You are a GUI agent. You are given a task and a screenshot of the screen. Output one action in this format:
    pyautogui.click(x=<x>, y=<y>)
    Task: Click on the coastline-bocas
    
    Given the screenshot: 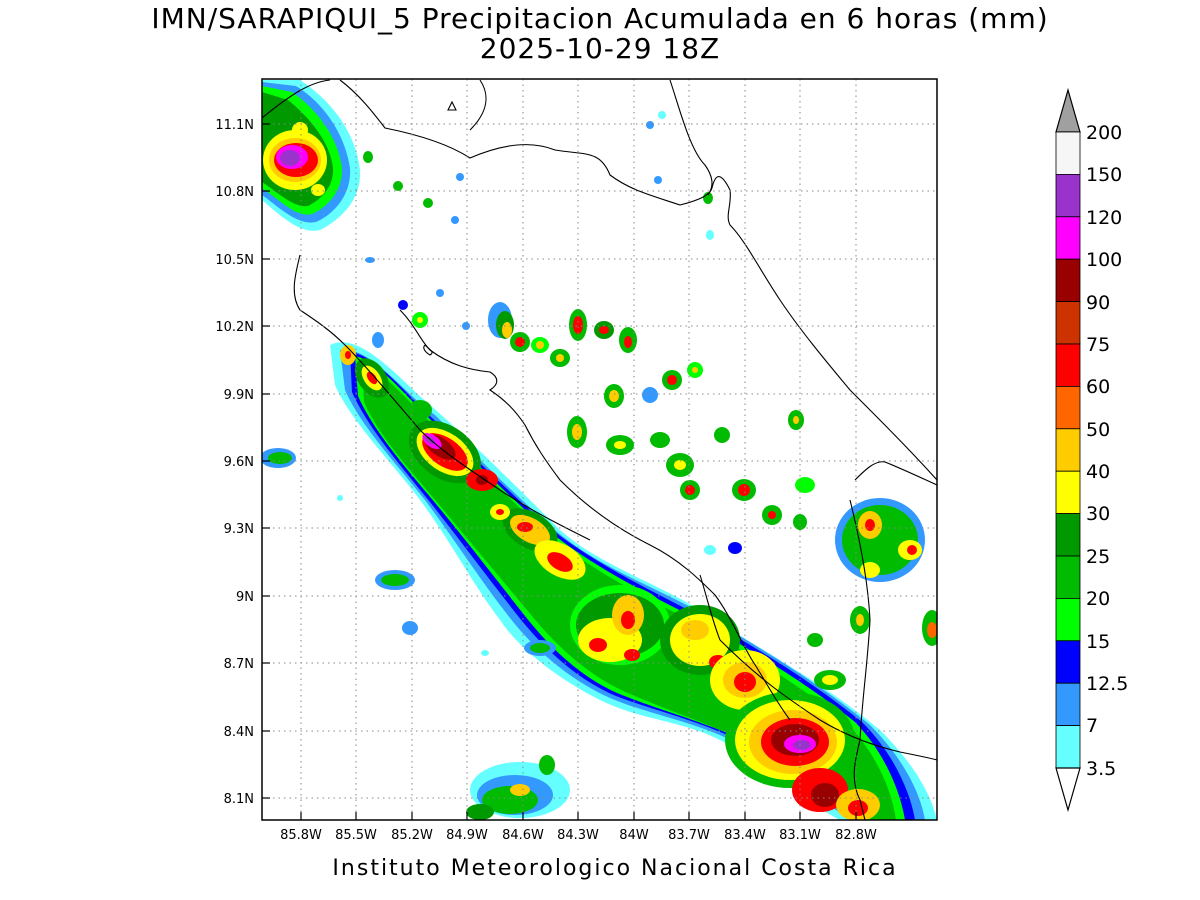 What is the action you would take?
    pyautogui.click(x=895, y=473)
    